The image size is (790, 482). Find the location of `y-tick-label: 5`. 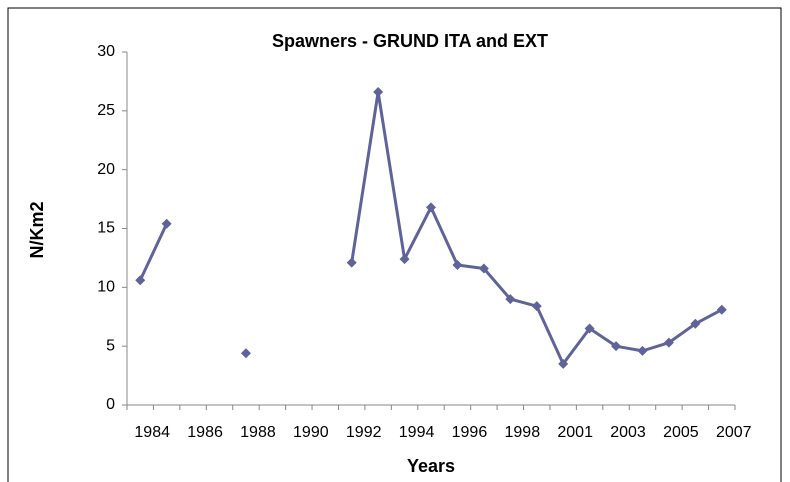

y-tick-label: 5 is located at coordinates (110, 345).